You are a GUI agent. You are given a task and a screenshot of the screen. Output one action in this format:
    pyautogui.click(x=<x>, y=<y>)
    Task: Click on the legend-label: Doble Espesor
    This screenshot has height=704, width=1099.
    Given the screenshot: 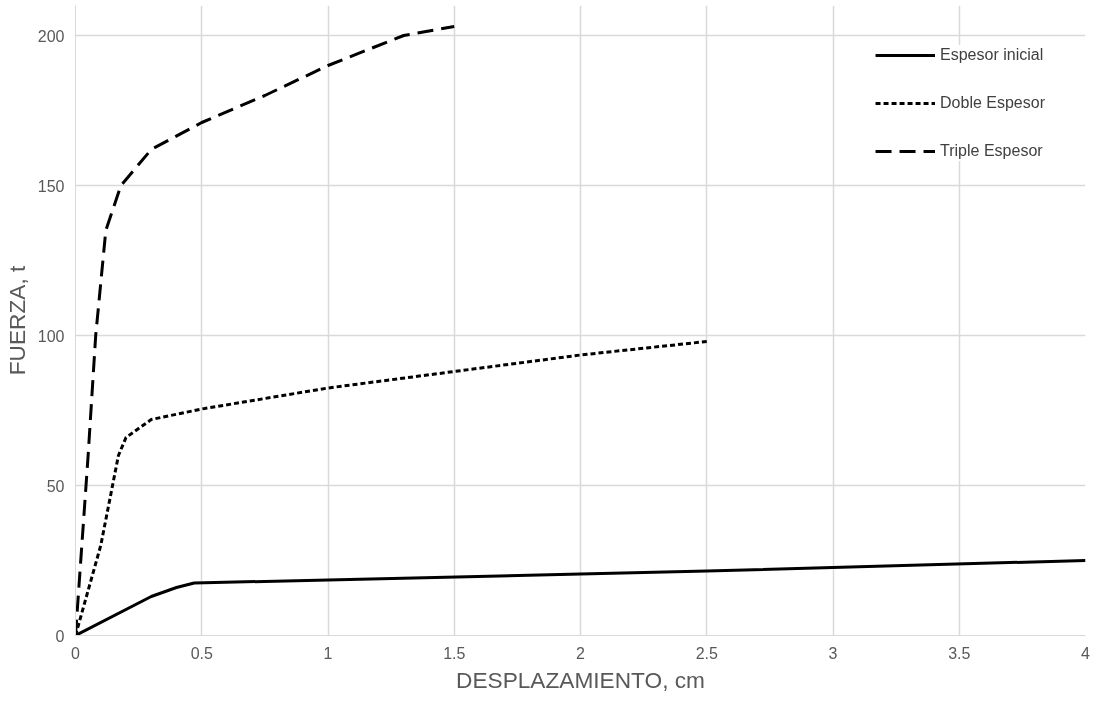 What is the action you would take?
    pyautogui.click(x=992, y=103)
    